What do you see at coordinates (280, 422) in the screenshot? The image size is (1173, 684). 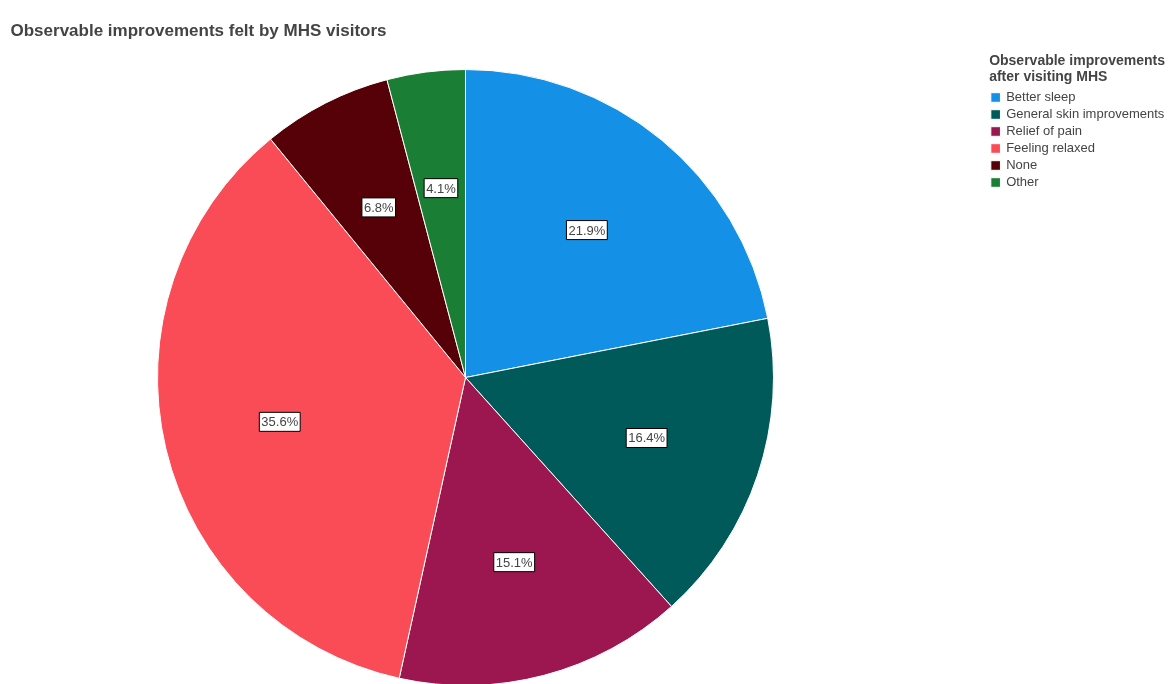 I see `data-label: 35.6%` at bounding box center [280, 422].